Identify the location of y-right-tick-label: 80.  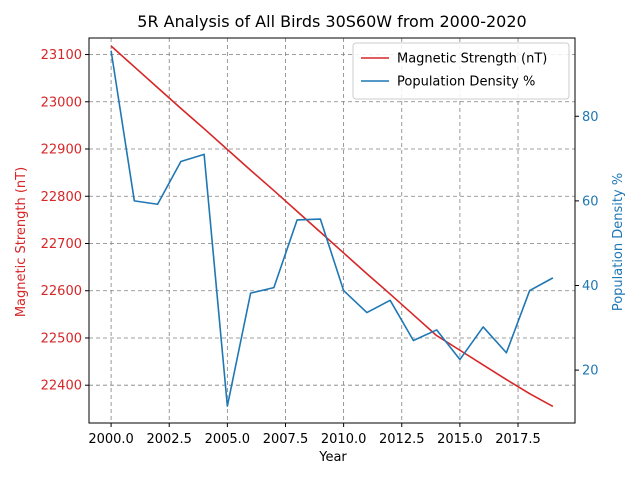
(590, 117).